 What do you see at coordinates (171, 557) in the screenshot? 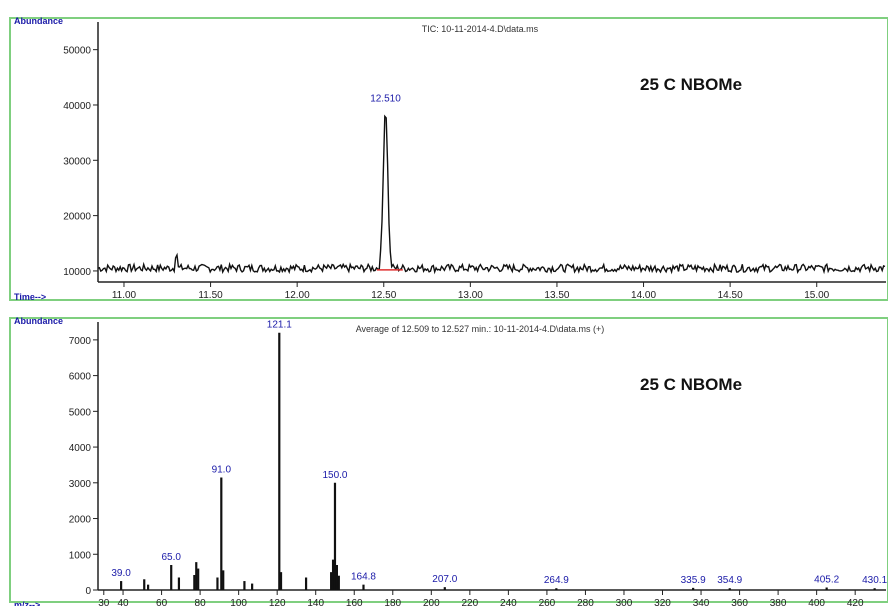
I see `peak-mz-label: 65.0` at bounding box center [171, 557].